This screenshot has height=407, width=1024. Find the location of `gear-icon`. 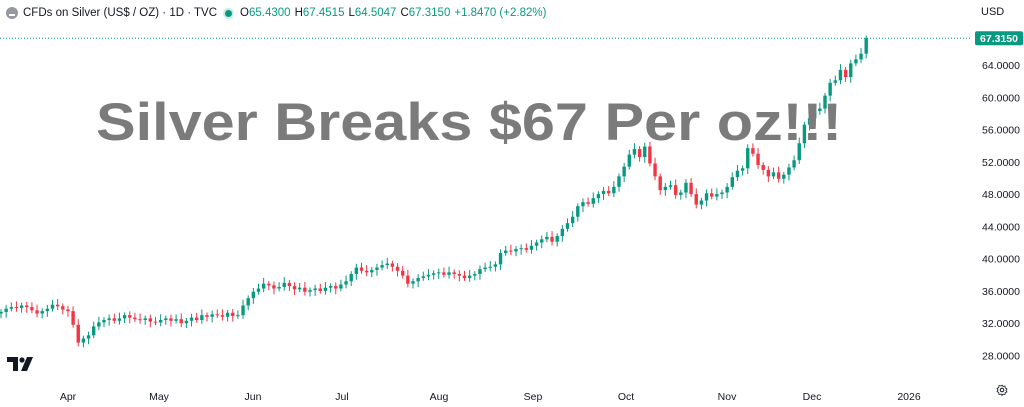

gear-icon is located at coordinates (1002, 390).